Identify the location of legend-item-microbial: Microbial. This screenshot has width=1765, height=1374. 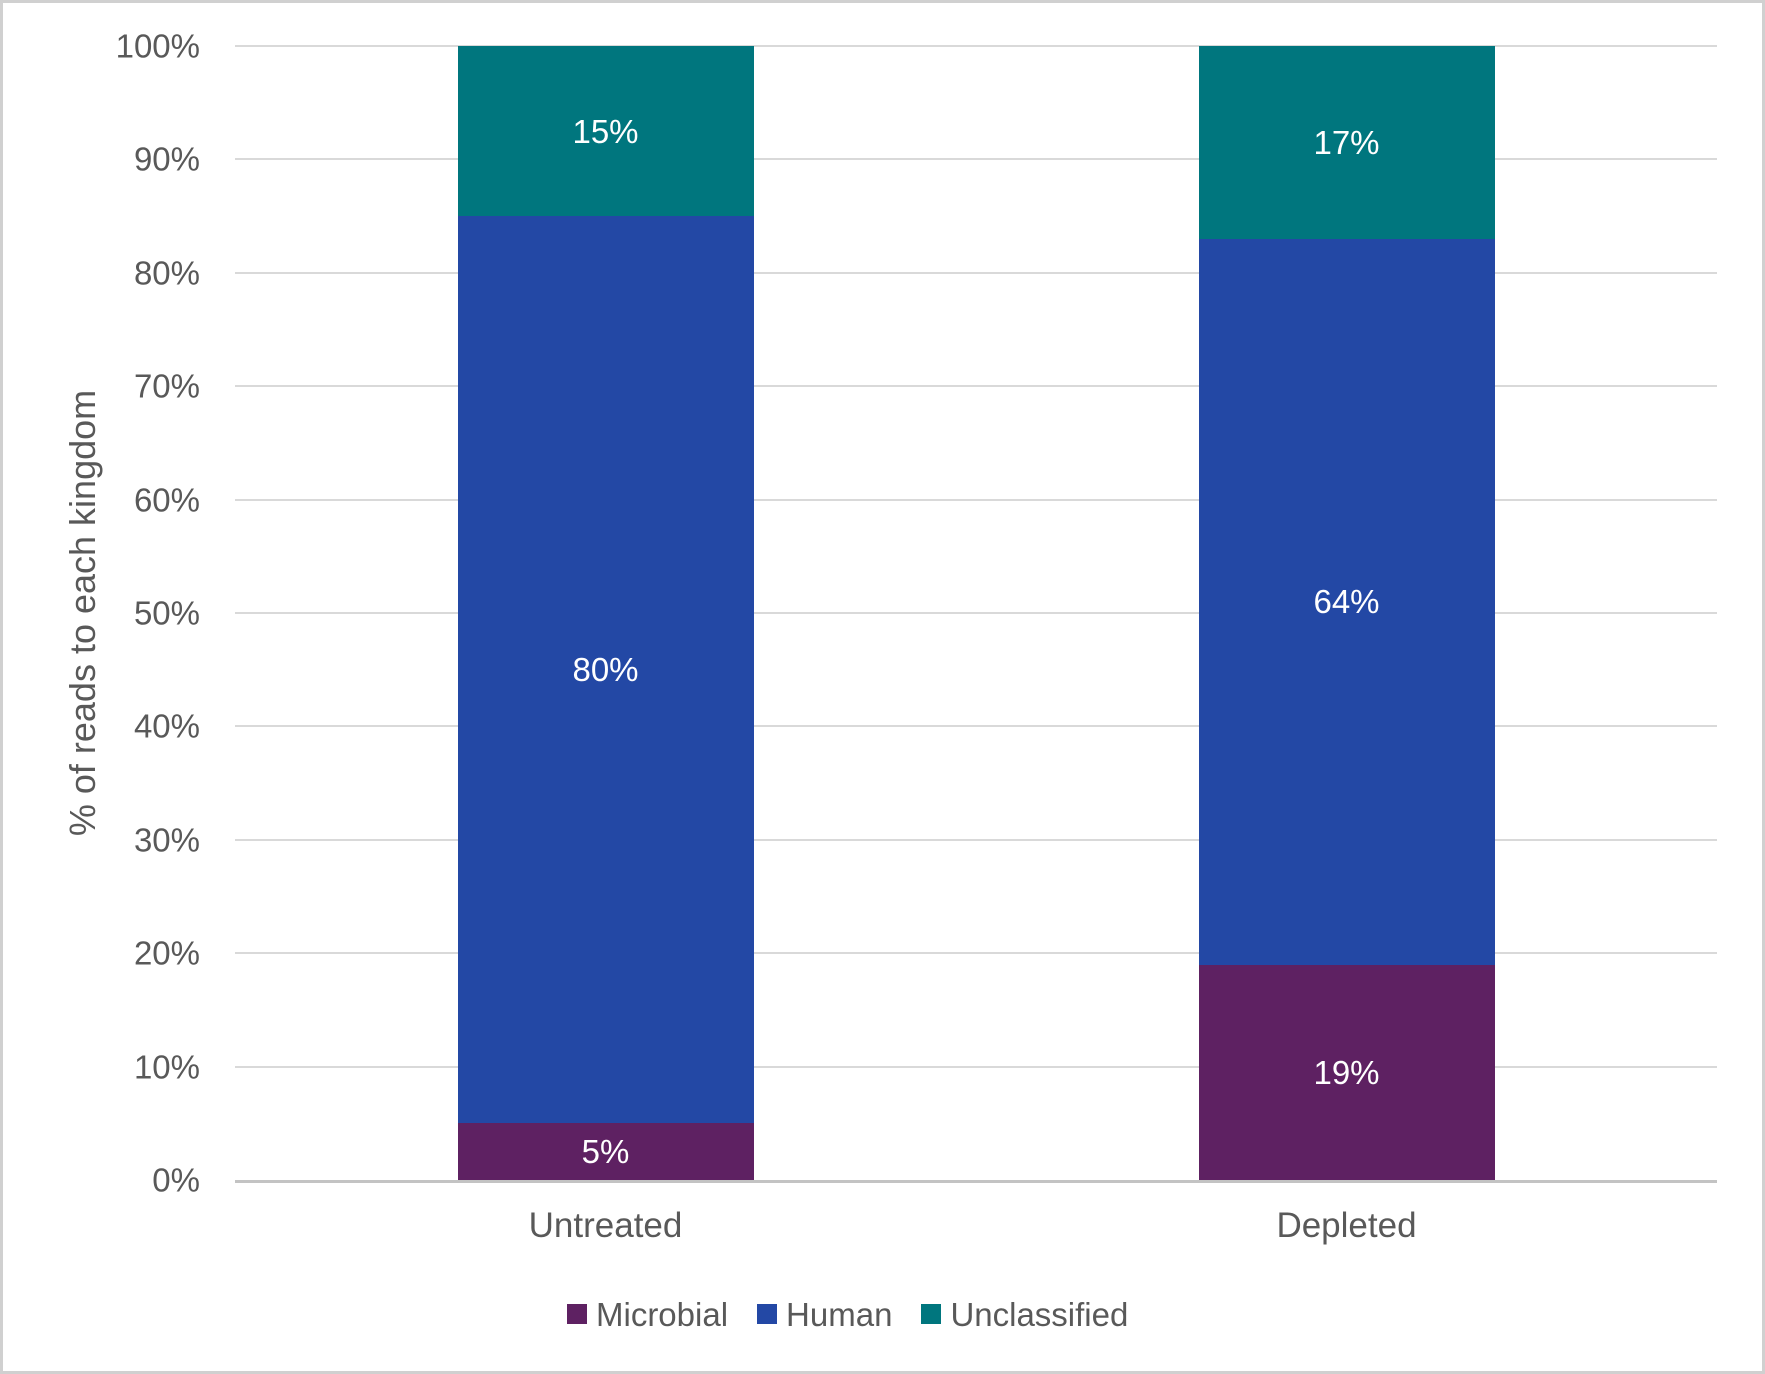
(647, 1314).